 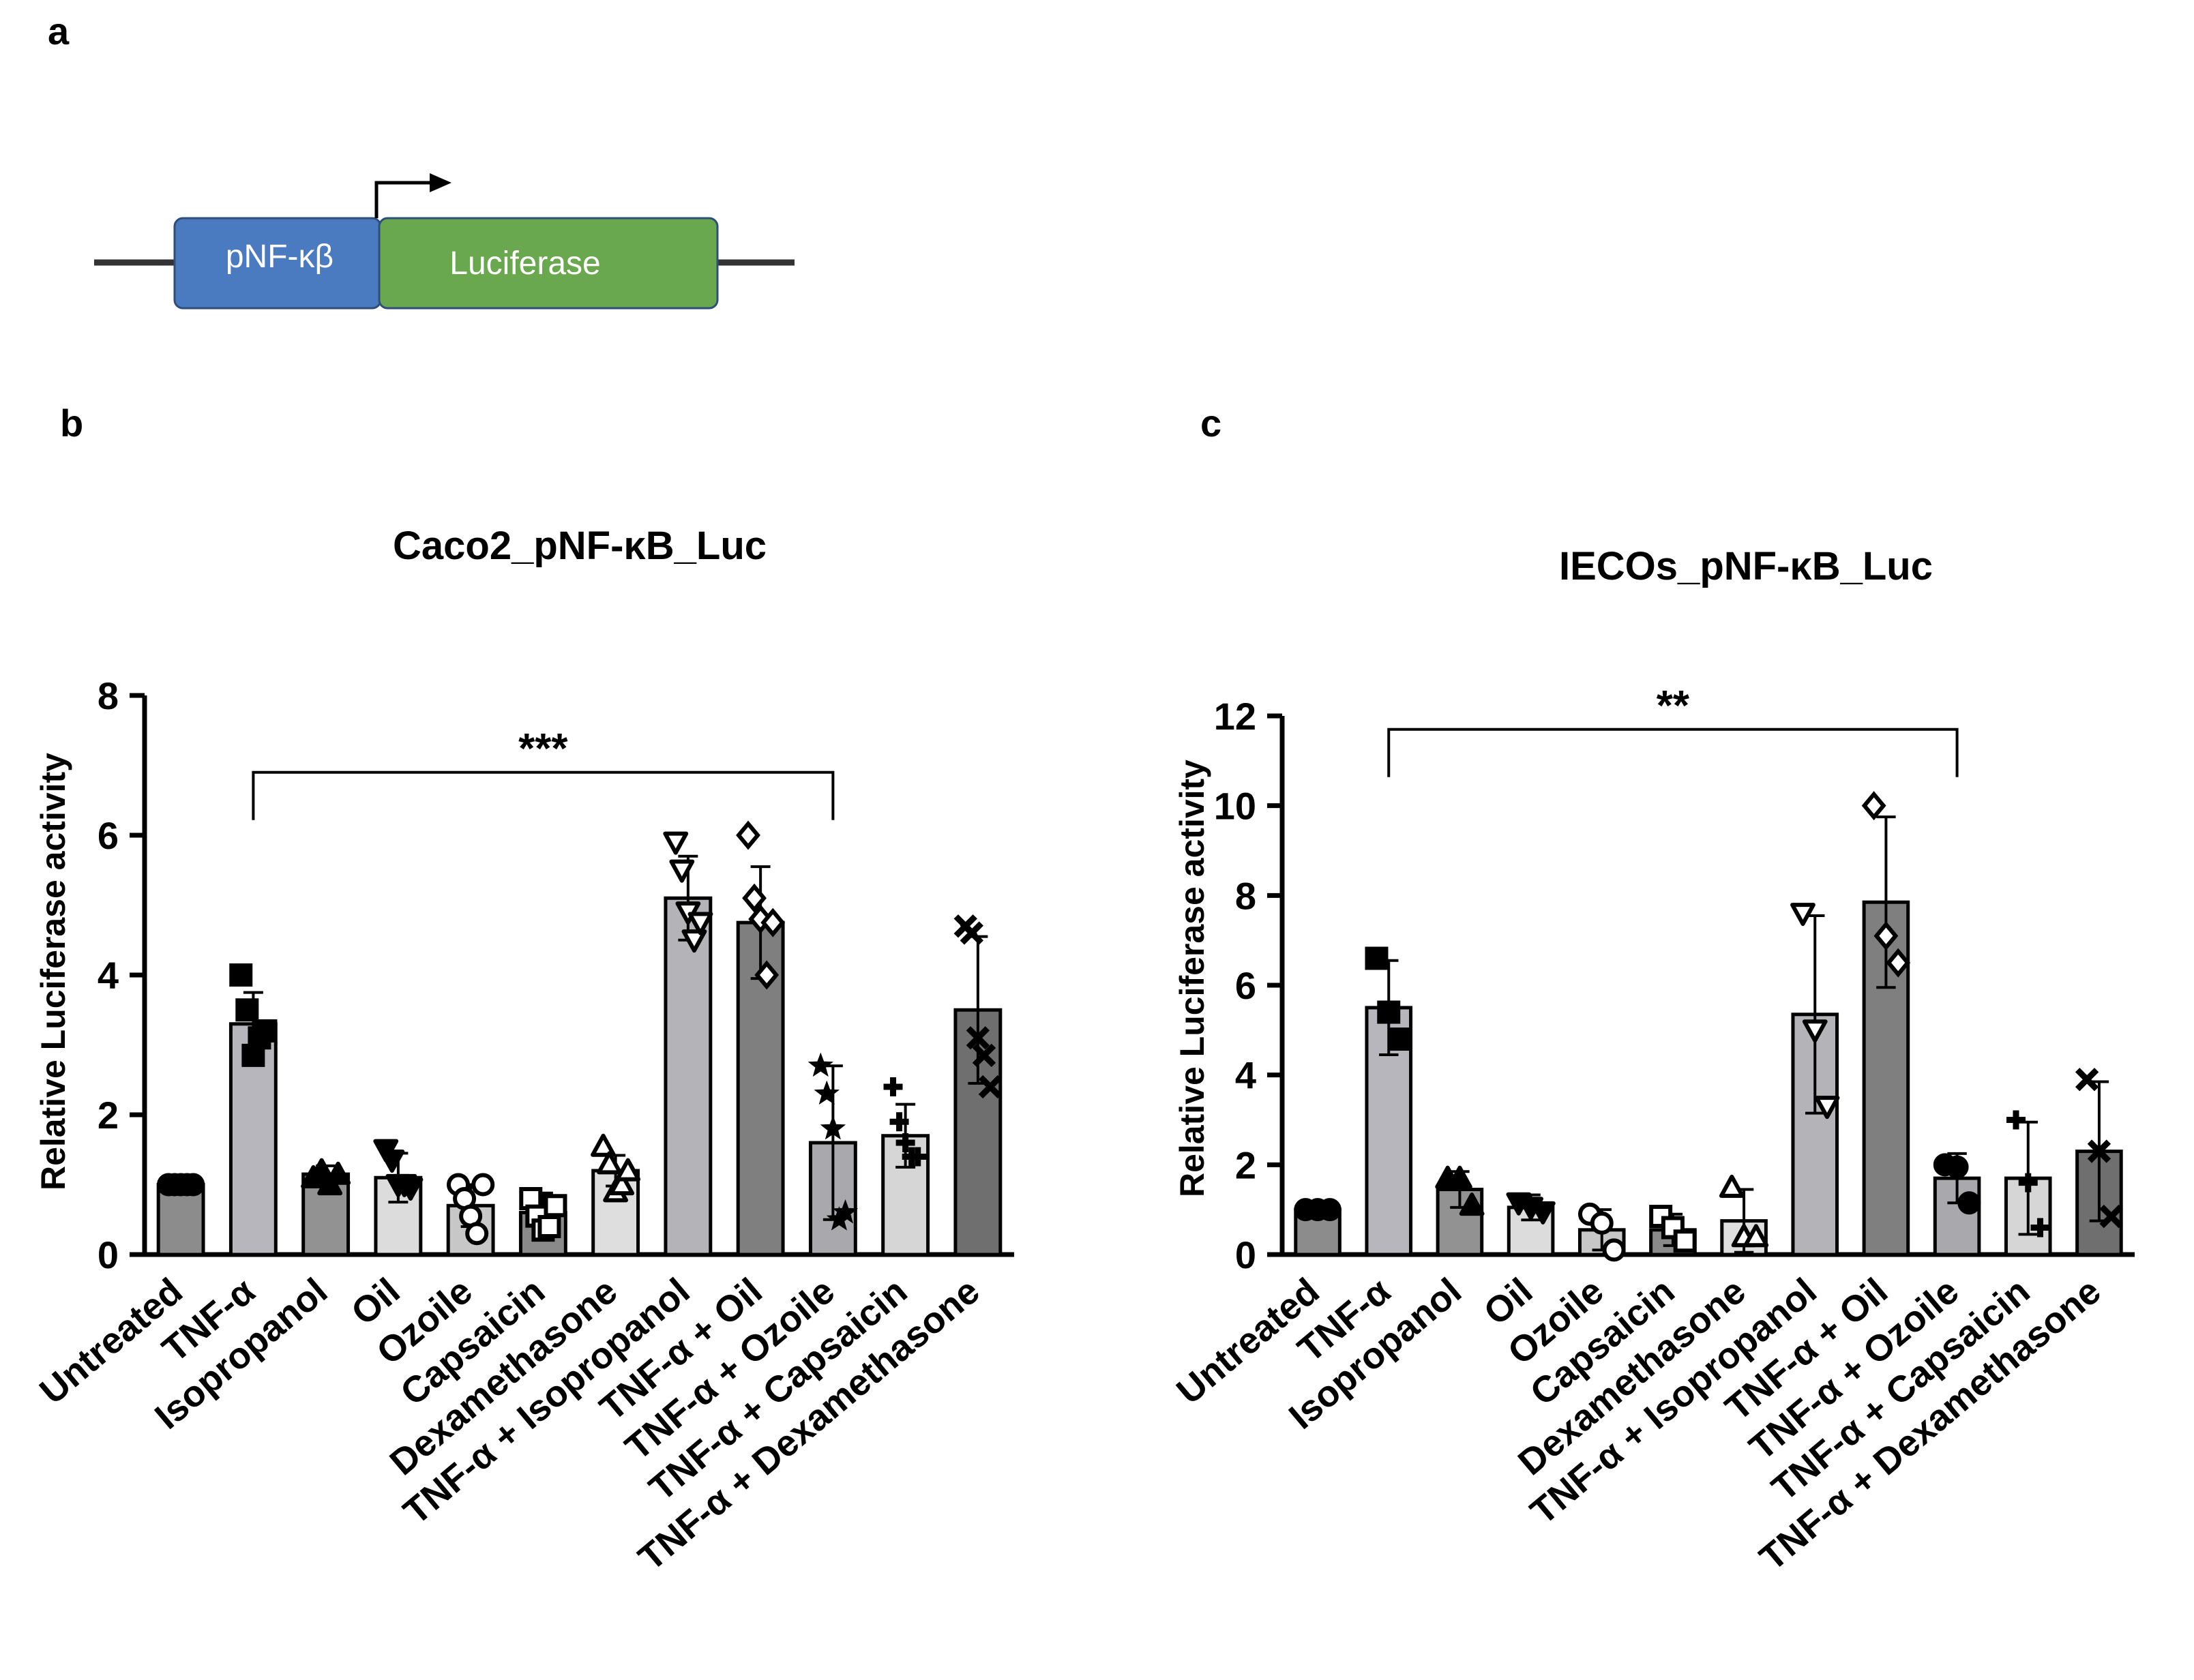 I want to click on panel-label-a: a, so click(x=59, y=31).